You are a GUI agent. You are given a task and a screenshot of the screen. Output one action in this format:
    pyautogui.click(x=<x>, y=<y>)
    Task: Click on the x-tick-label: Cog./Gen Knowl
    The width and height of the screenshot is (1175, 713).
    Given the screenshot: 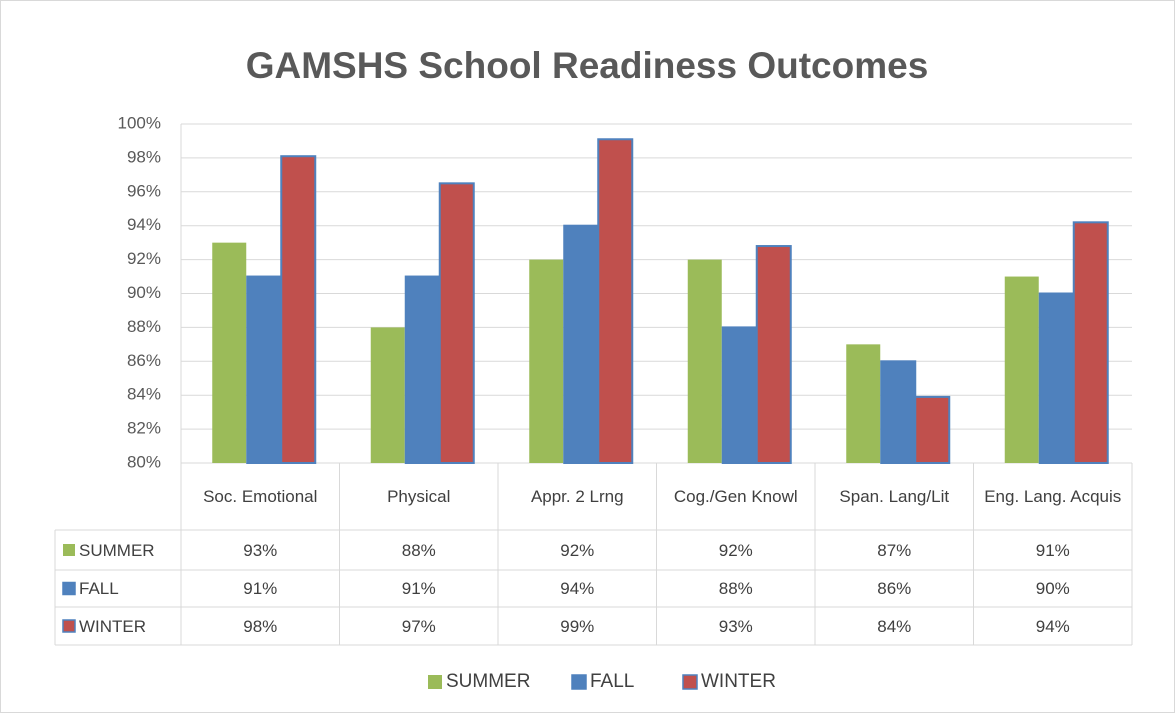 What is the action you would take?
    pyautogui.click(x=735, y=496)
    